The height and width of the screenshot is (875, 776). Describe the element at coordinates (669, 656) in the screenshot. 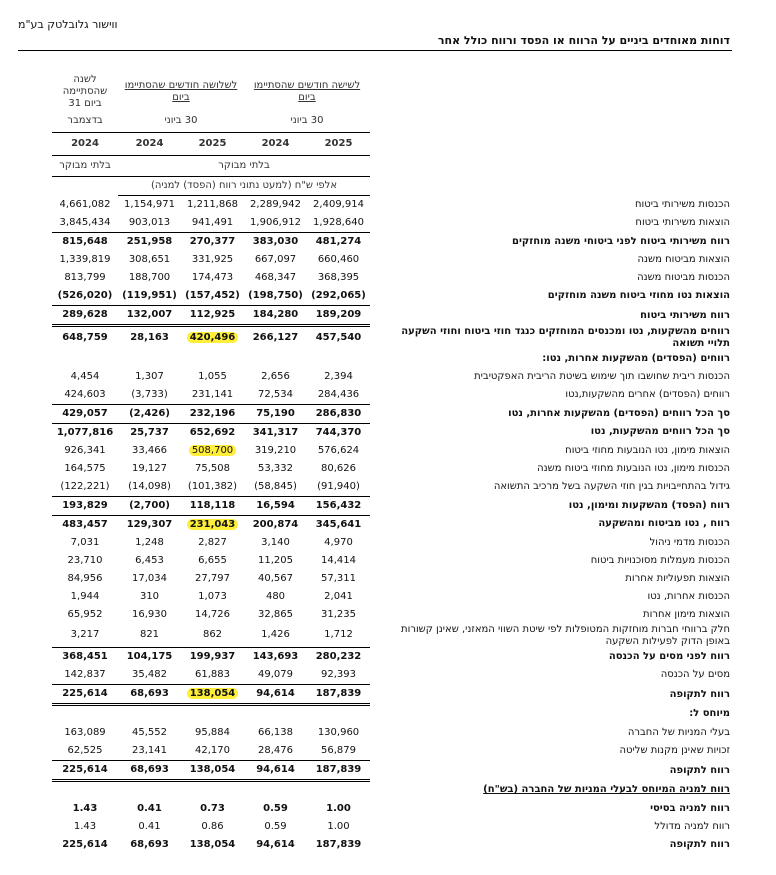

I see `row-label: רווח לפני מסים על הכנסה` at that location.